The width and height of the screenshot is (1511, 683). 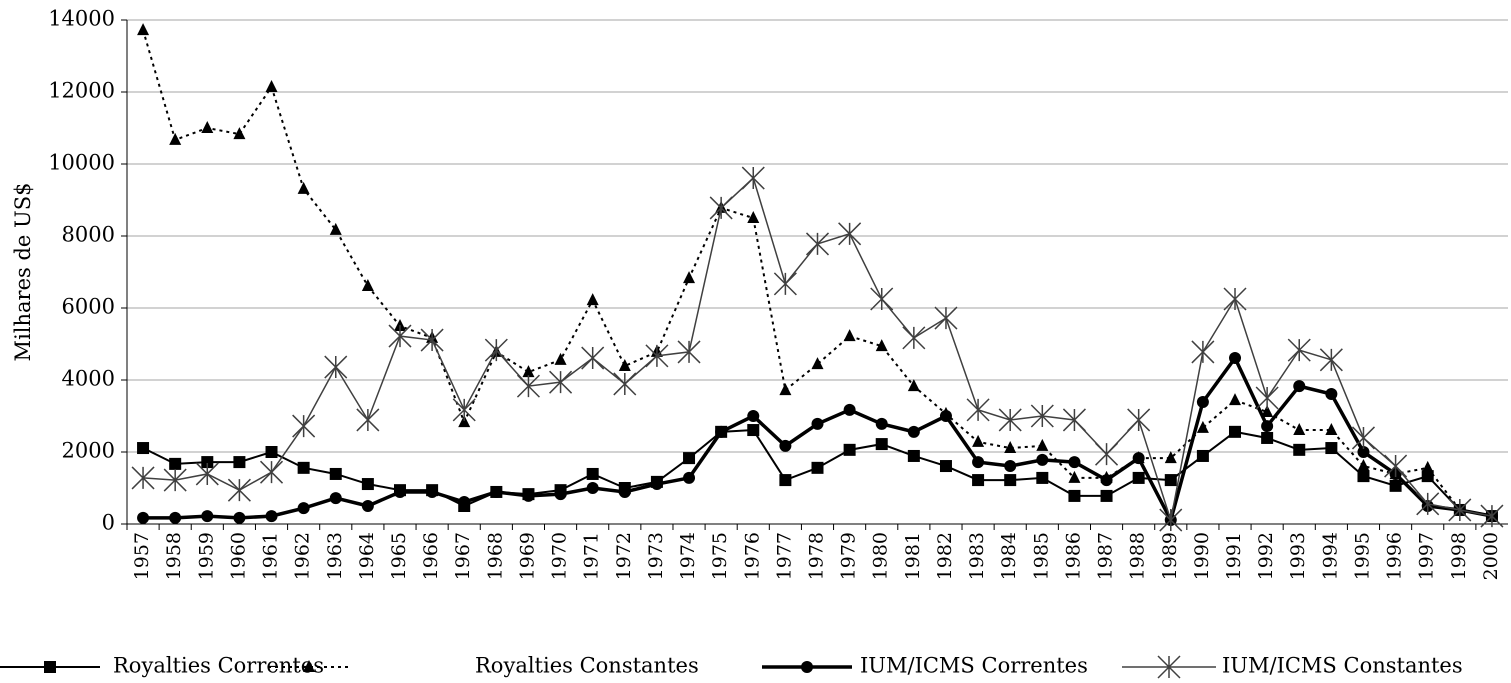 I want to click on x-tick-label: 1974, so click(x=688, y=556).